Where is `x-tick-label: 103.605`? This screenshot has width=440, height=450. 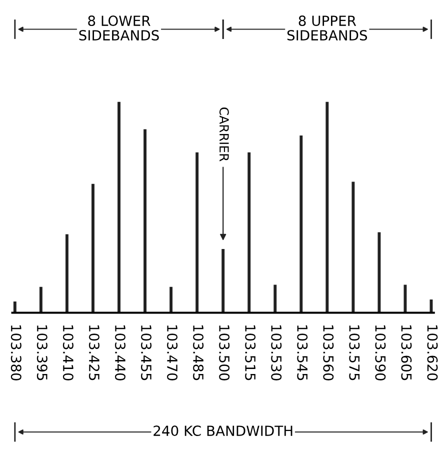
x-tick-label: 103.605 is located at coordinates (406, 352).